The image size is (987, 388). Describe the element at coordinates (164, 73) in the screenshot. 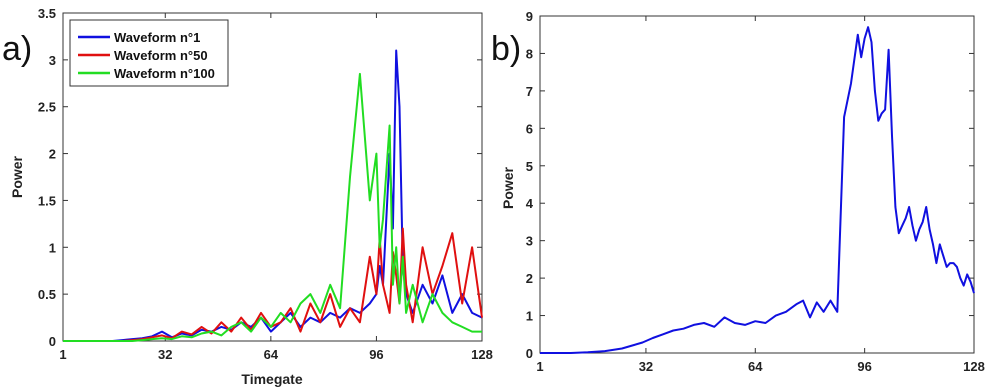

I see `legend-label-3: Waveform n°100` at that location.